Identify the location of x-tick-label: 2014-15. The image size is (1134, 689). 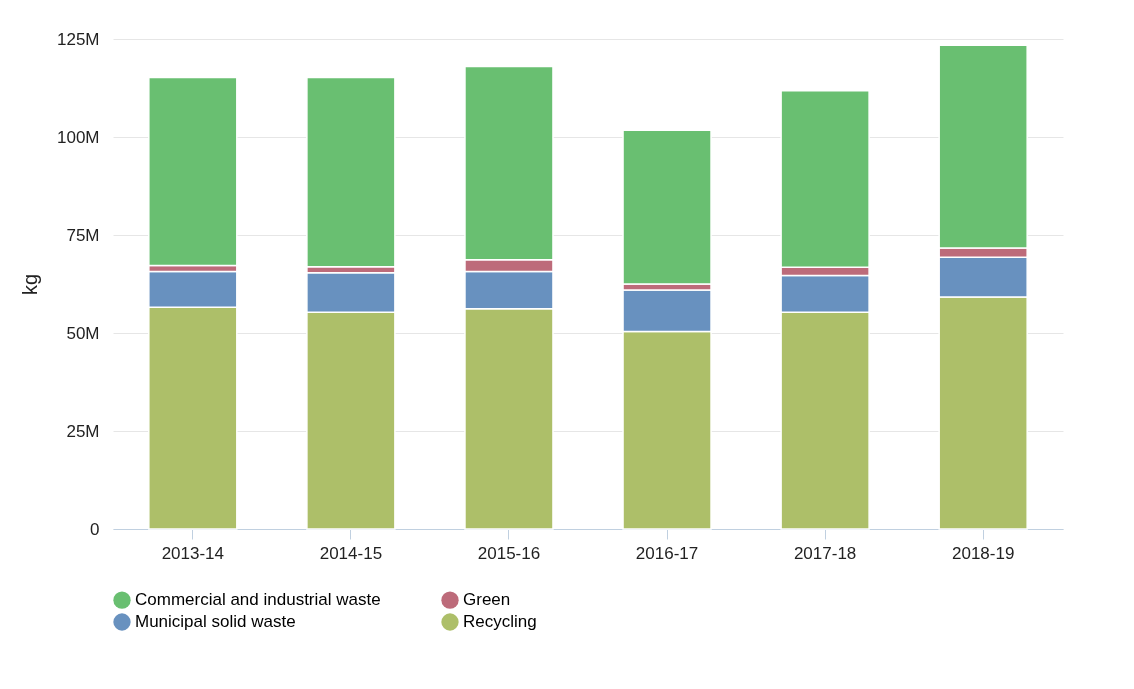
(351, 553).